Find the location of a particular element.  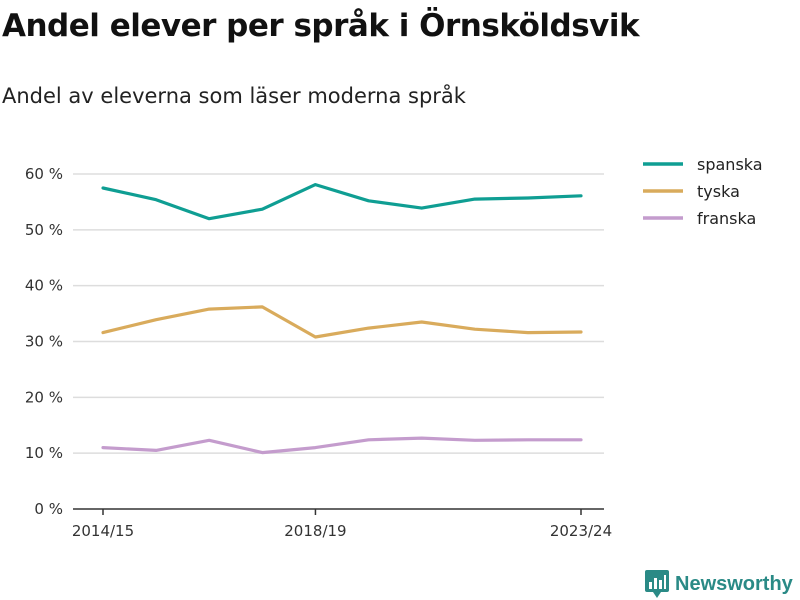

brand-name: Newsworthy is located at coordinates (734, 583).